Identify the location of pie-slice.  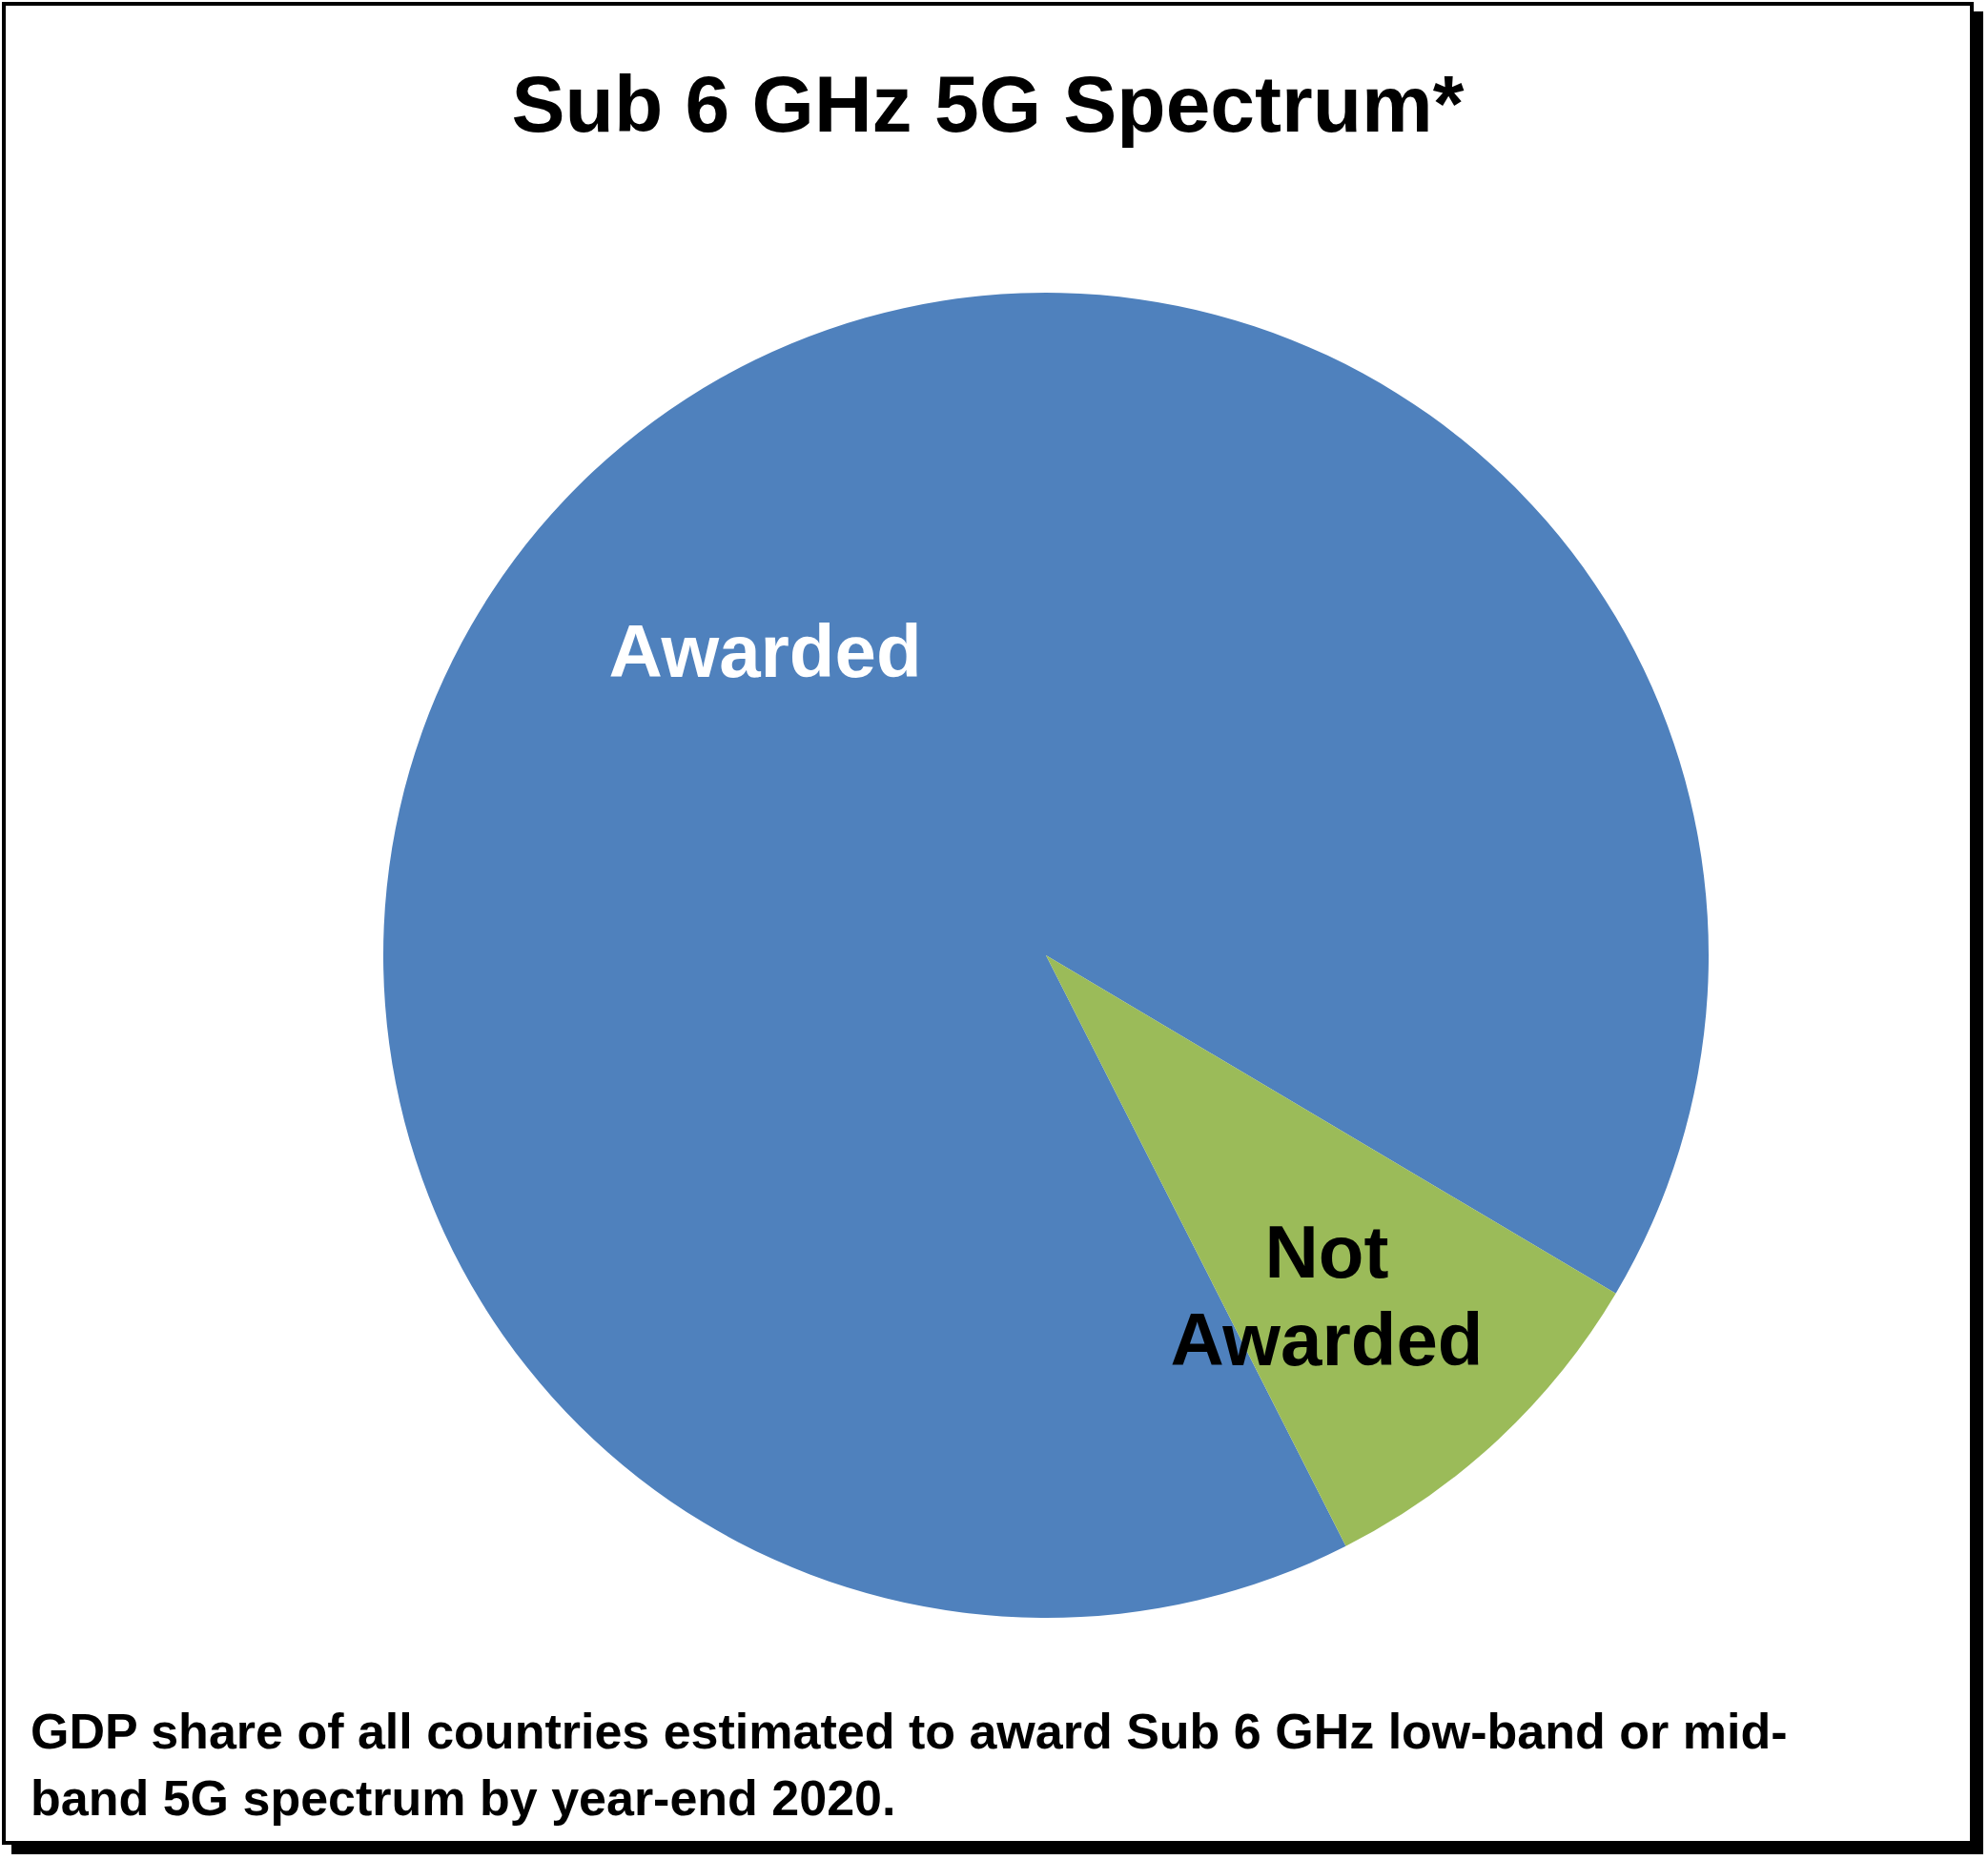
(1331, 1250).